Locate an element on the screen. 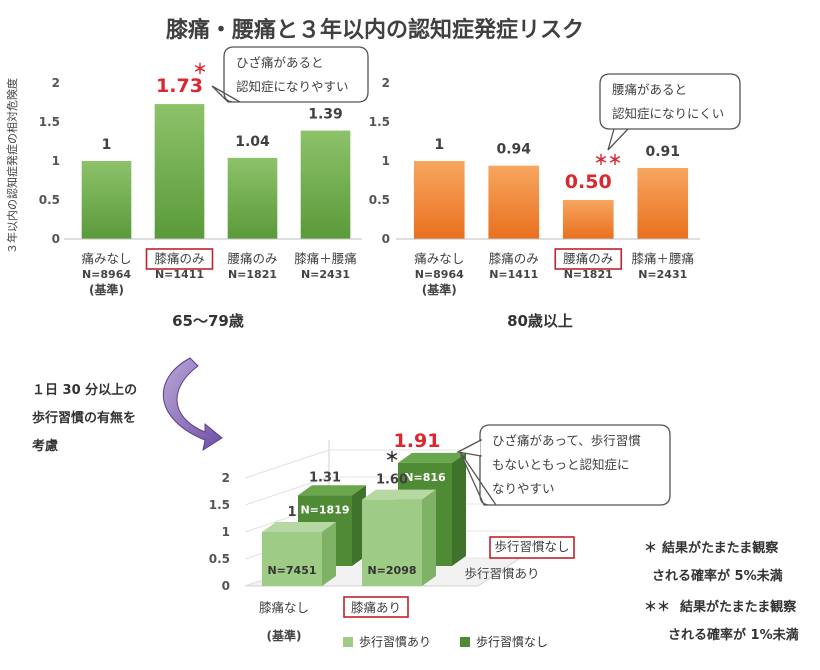 This screenshot has width=820, height=670. walking-note-line-2: 歩行習慣の有無を is located at coordinates (84, 418).